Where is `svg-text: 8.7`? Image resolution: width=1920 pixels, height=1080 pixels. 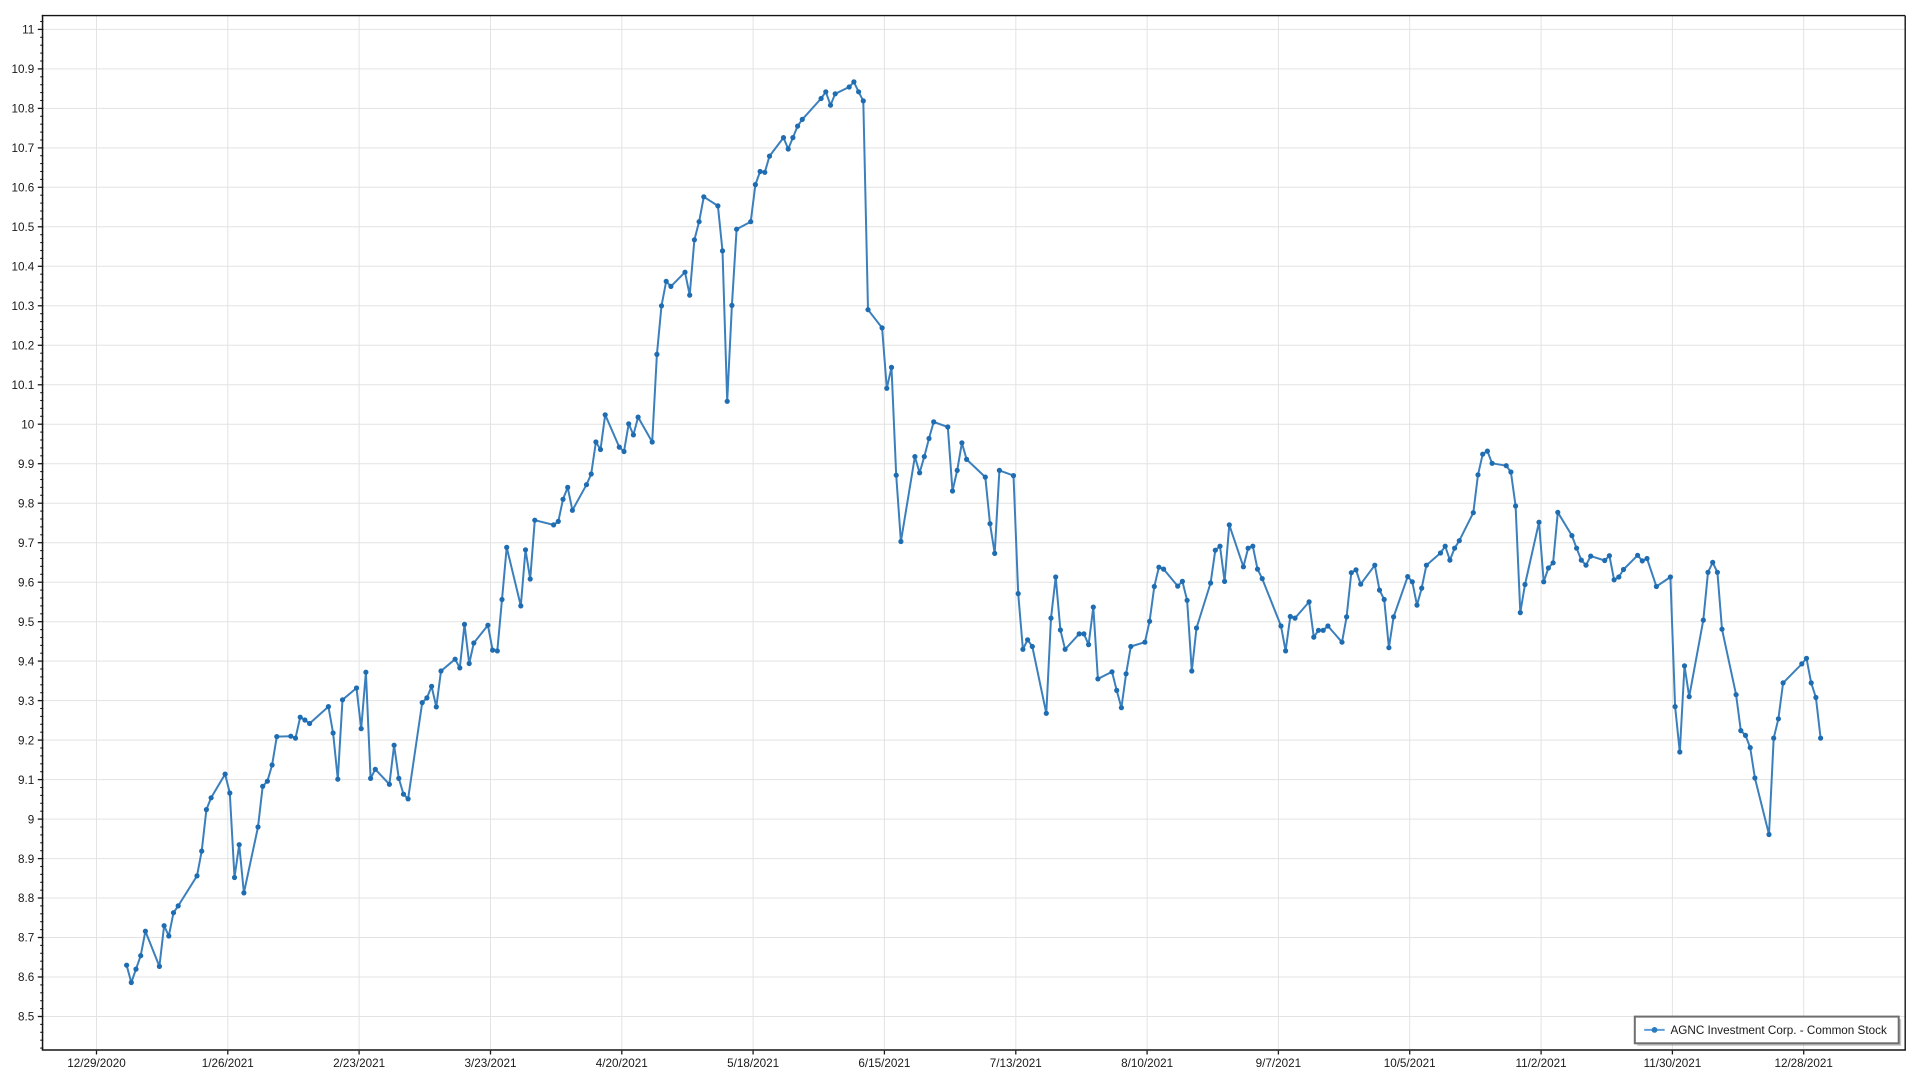
svg-text: 8.7 is located at coordinates (26, 938).